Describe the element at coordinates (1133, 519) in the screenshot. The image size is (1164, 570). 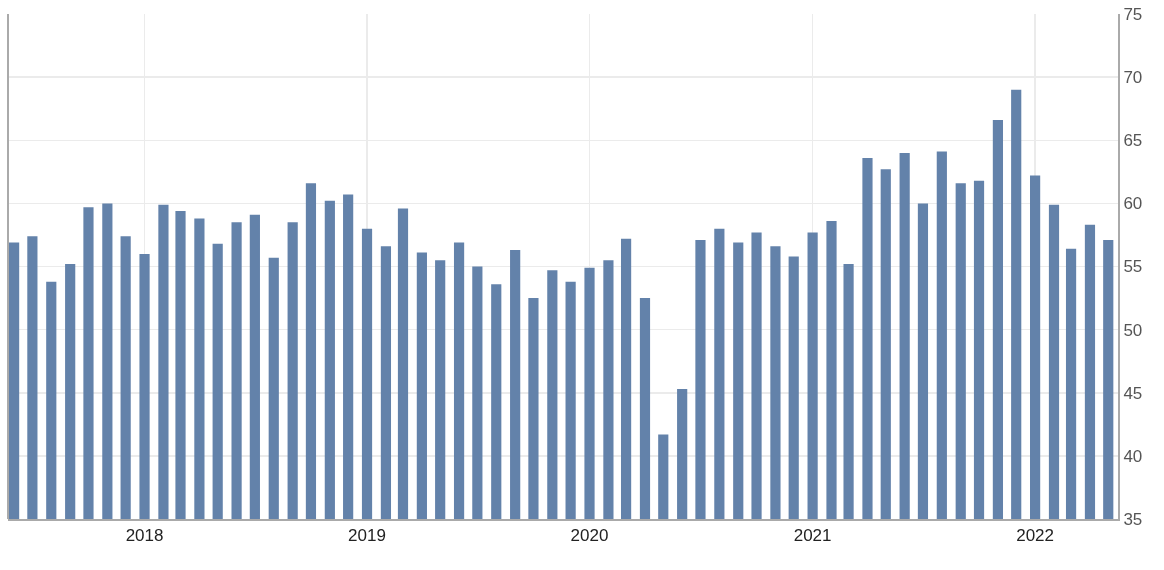
I see `y-tick-label: 35` at that location.